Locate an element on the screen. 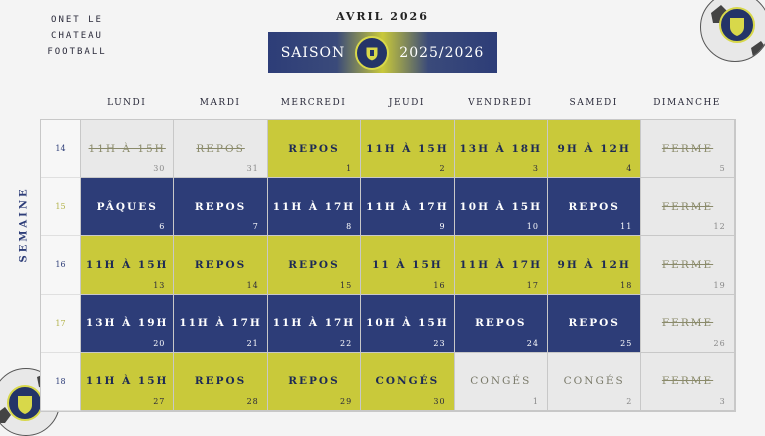 The width and height of the screenshot is (765, 436). cell-date: 5 is located at coordinates (722, 169).